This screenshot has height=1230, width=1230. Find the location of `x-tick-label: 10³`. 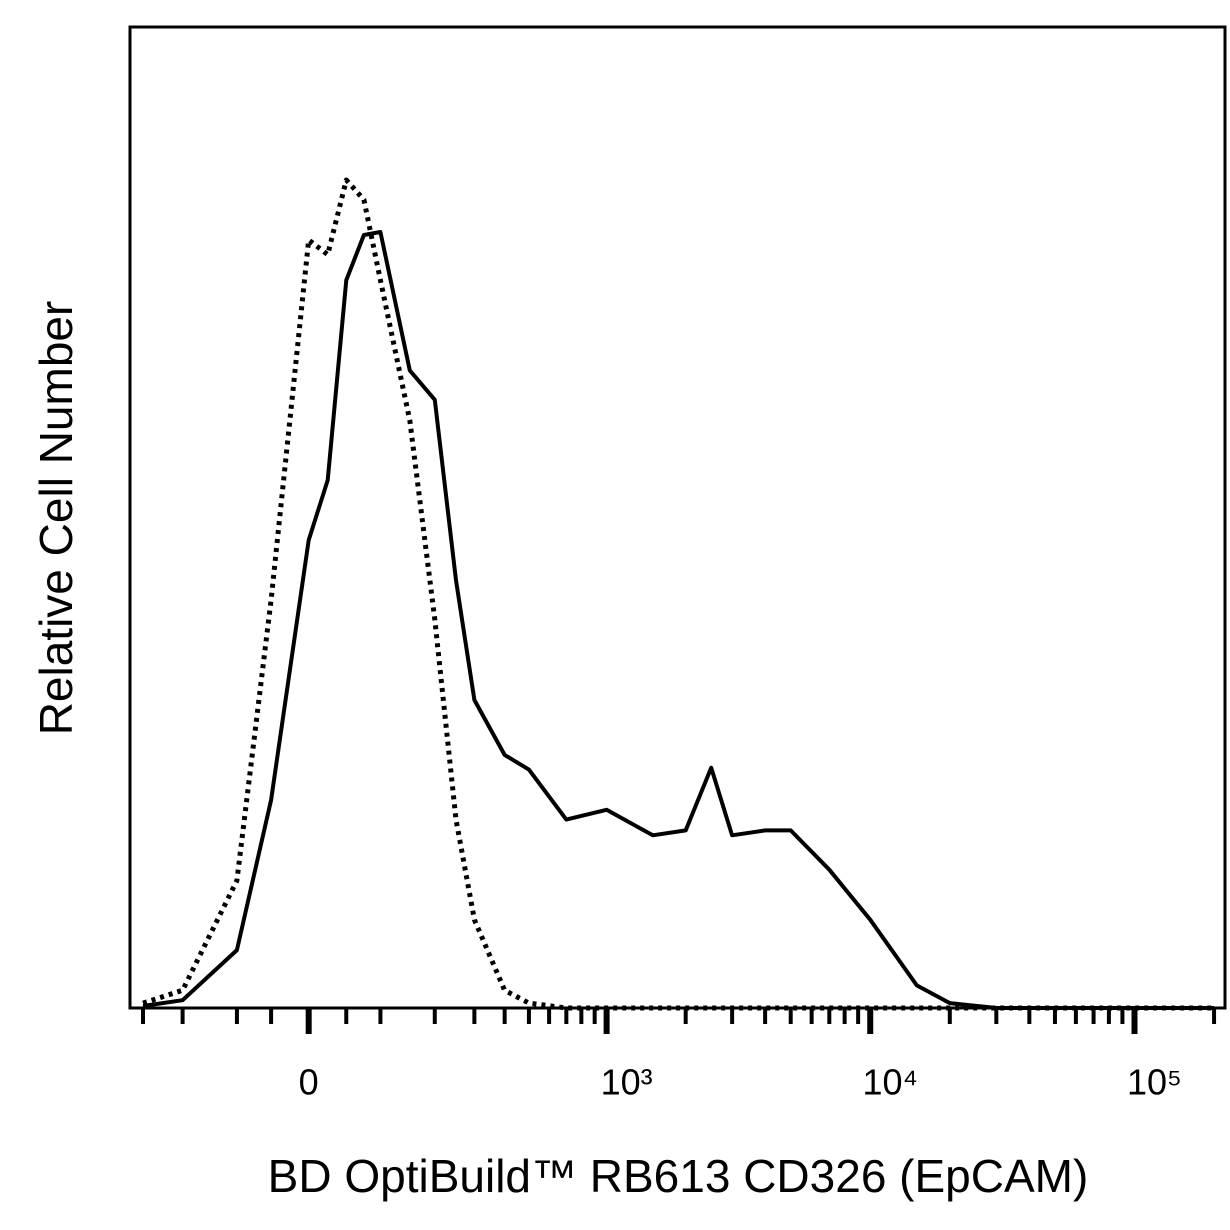

x-tick-label: 10³ is located at coordinates (627, 1082).